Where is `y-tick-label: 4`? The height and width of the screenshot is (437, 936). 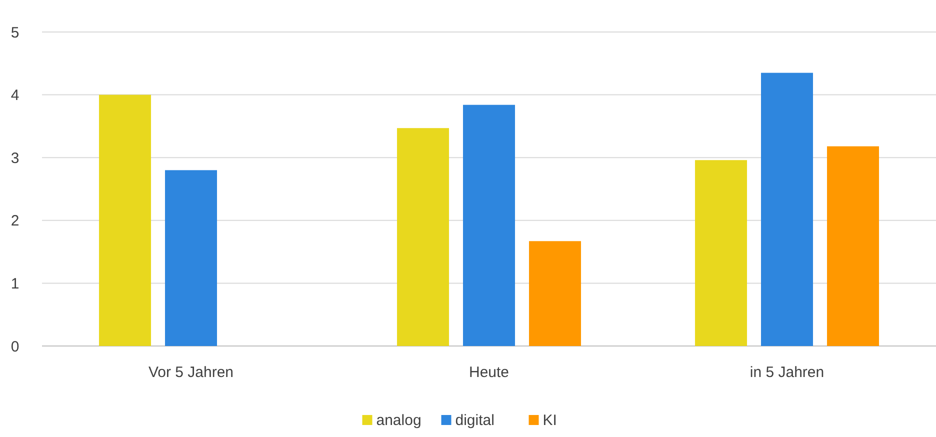 y-tick-label: 4 is located at coordinates (15, 95).